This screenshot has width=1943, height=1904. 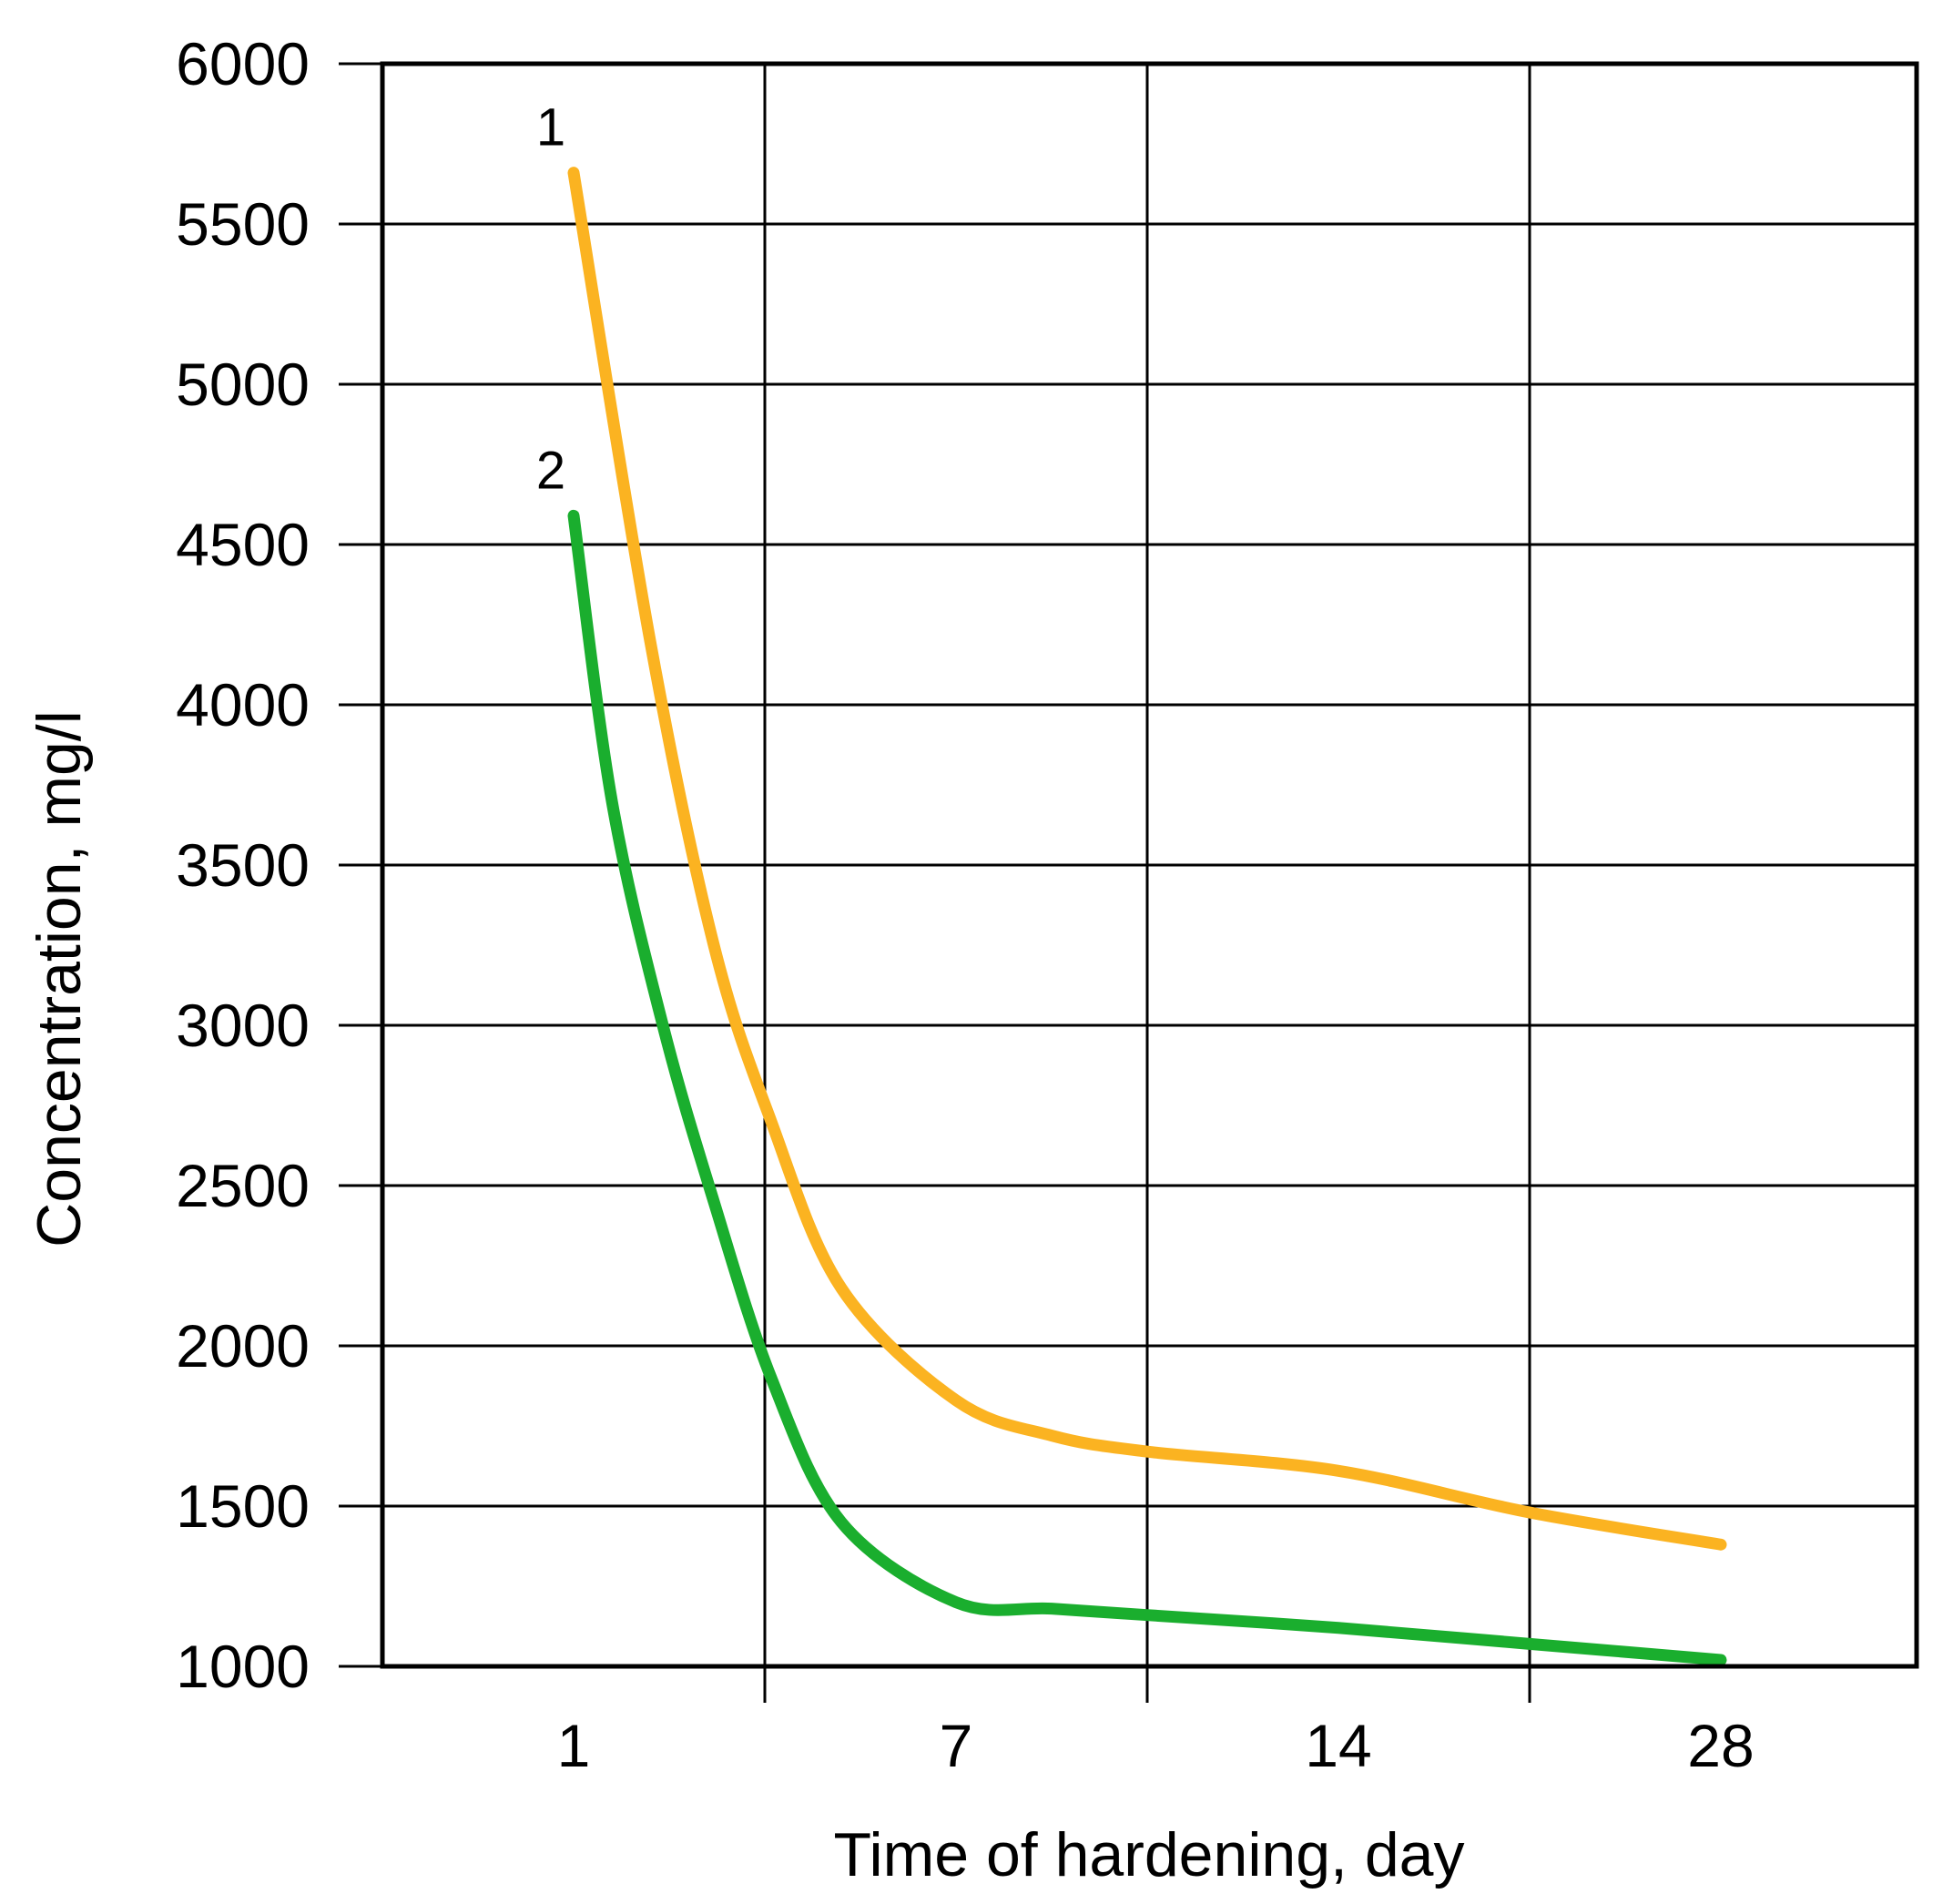 I want to click on y-tick-label: 6000, so click(x=243, y=64).